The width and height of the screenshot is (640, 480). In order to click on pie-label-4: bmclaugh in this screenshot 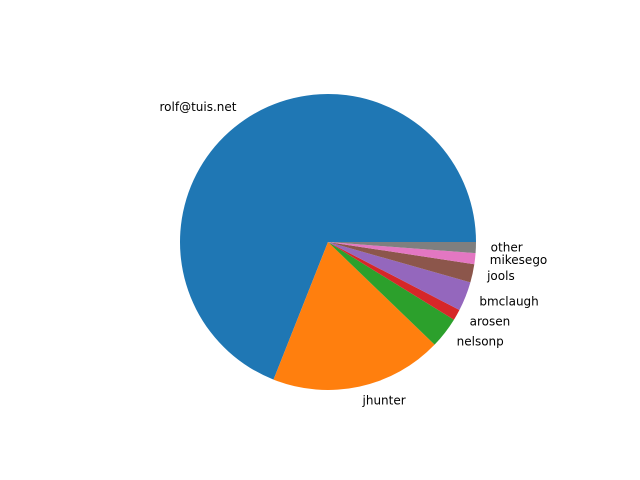, I will do `click(508, 301)`.